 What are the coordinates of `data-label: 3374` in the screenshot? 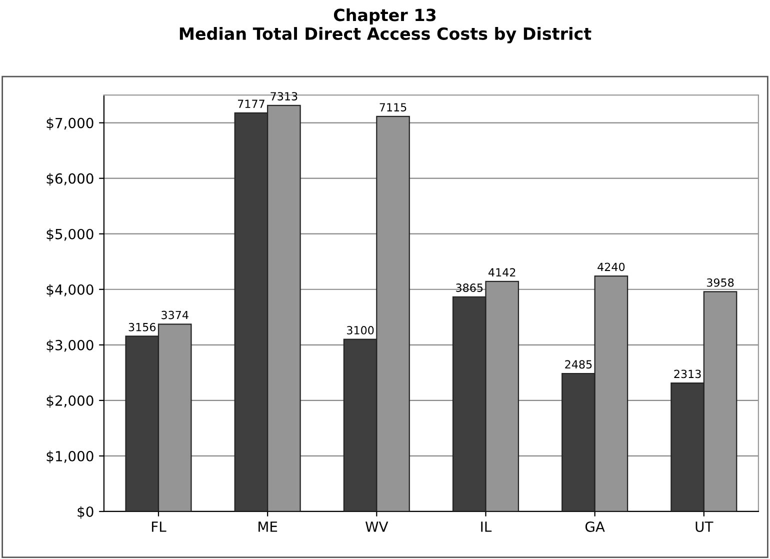 It's located at (175, 315).